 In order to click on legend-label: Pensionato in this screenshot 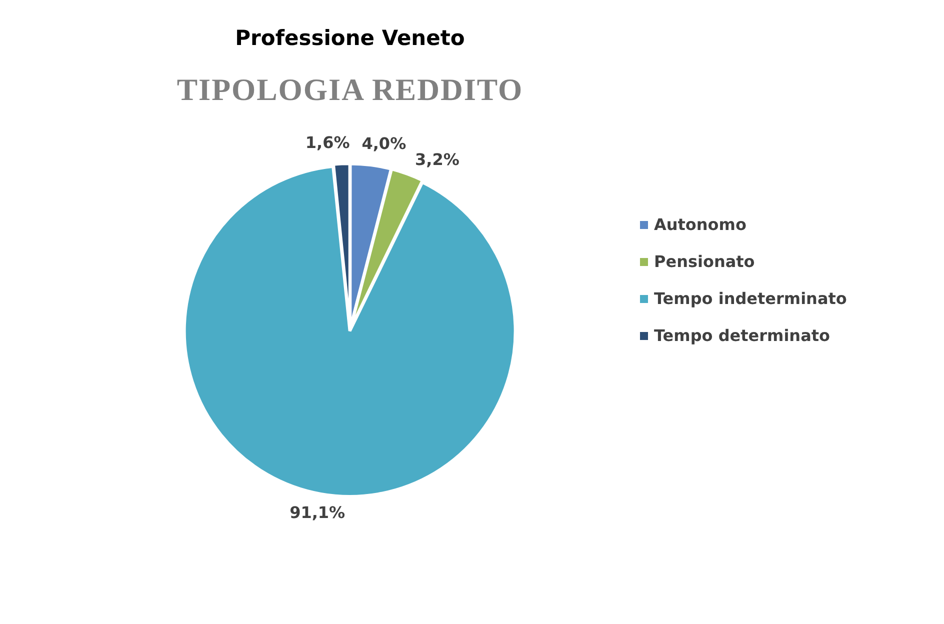, I will do `click(704, 261)`.